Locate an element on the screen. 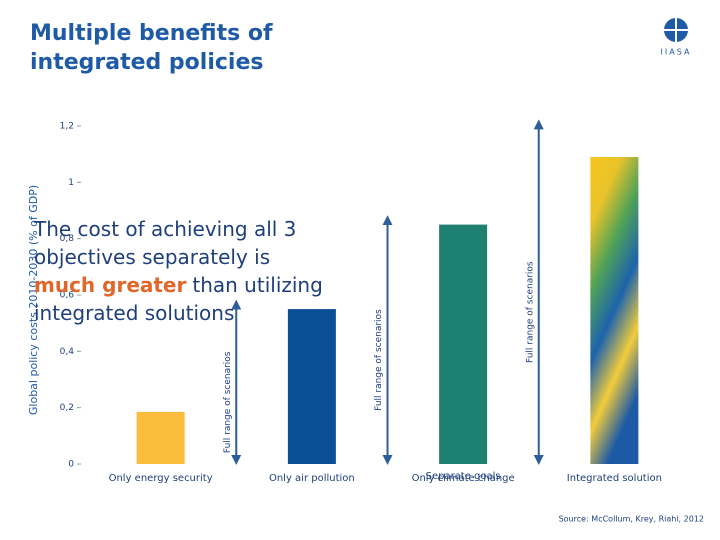  annotation-line: The cost of achieving all 3 is located at coordinates (164, 229).